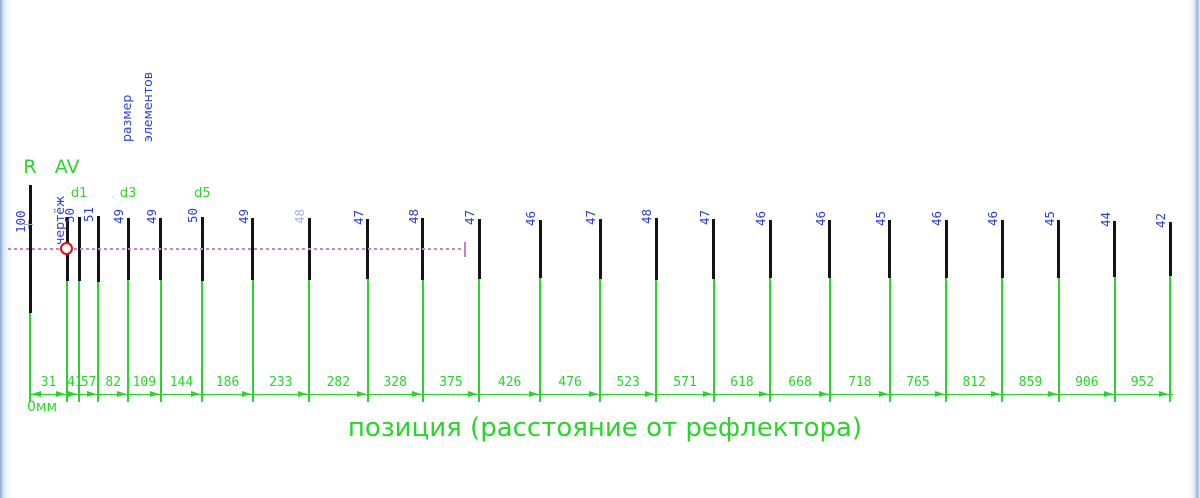 This screenshot has width=1200, height=498. I want to click on element-size-label: 42, so click(1160, 221).